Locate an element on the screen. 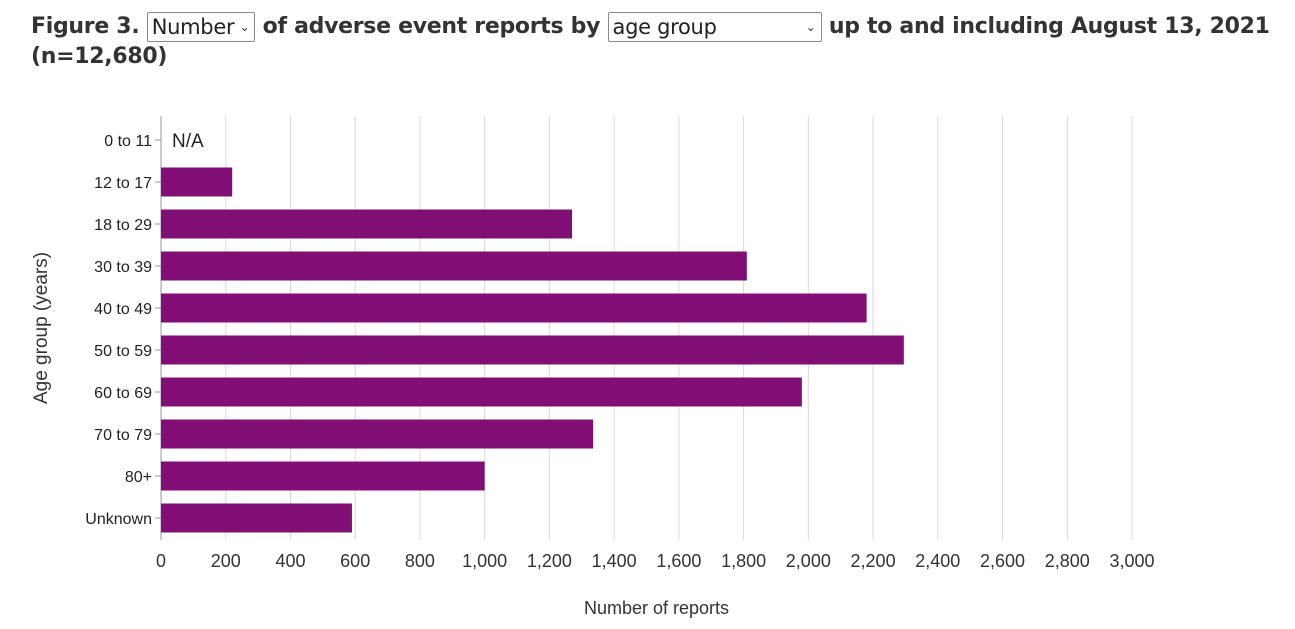  x-tick-label: 800 is located at coordinates (420, 561).